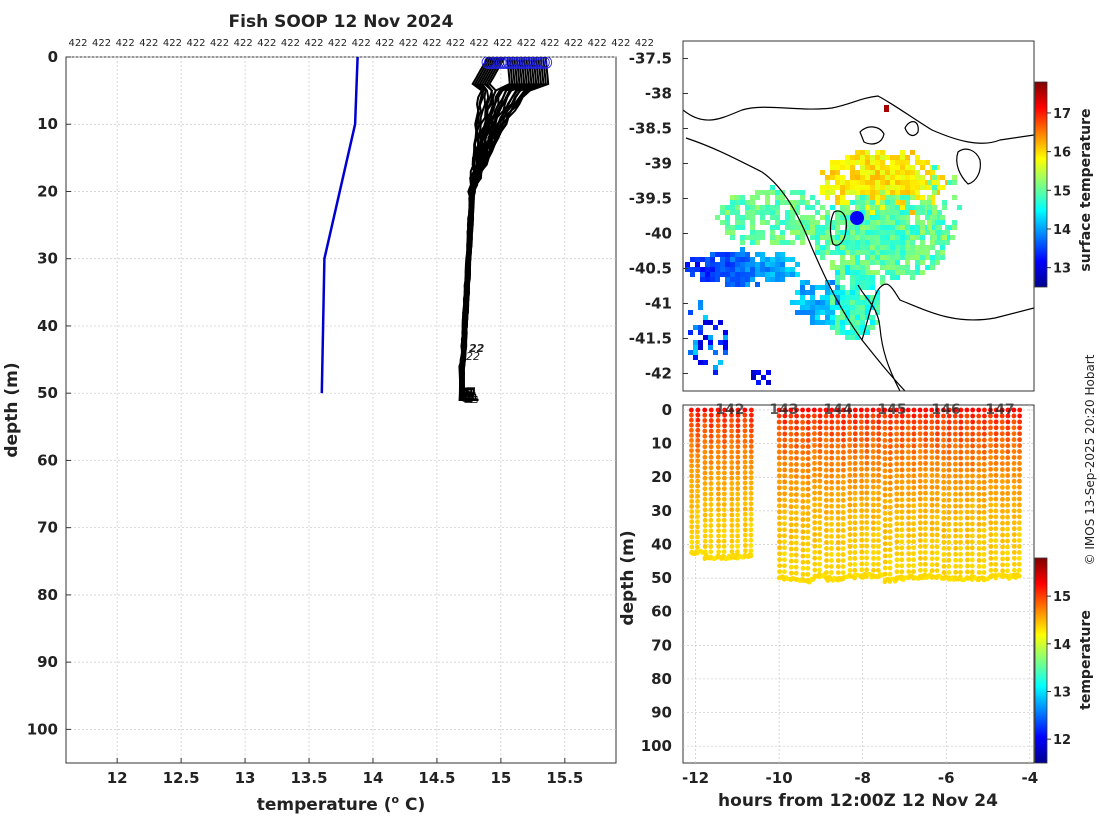  I want to click on depth-time-y-tick-label: 100, so click(656, 746).